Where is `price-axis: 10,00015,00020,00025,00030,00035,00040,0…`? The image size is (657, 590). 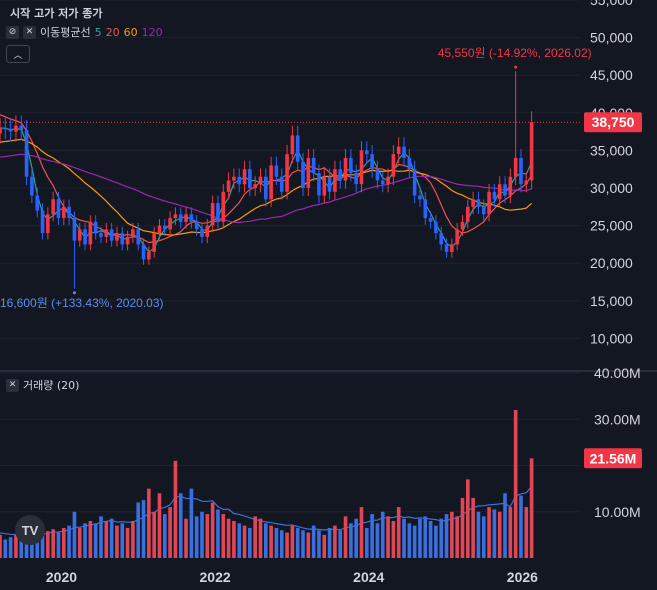
price-axis: 10,00015,00020,00025,00030,00035,00040,0… is located at coordinates (611, 173).